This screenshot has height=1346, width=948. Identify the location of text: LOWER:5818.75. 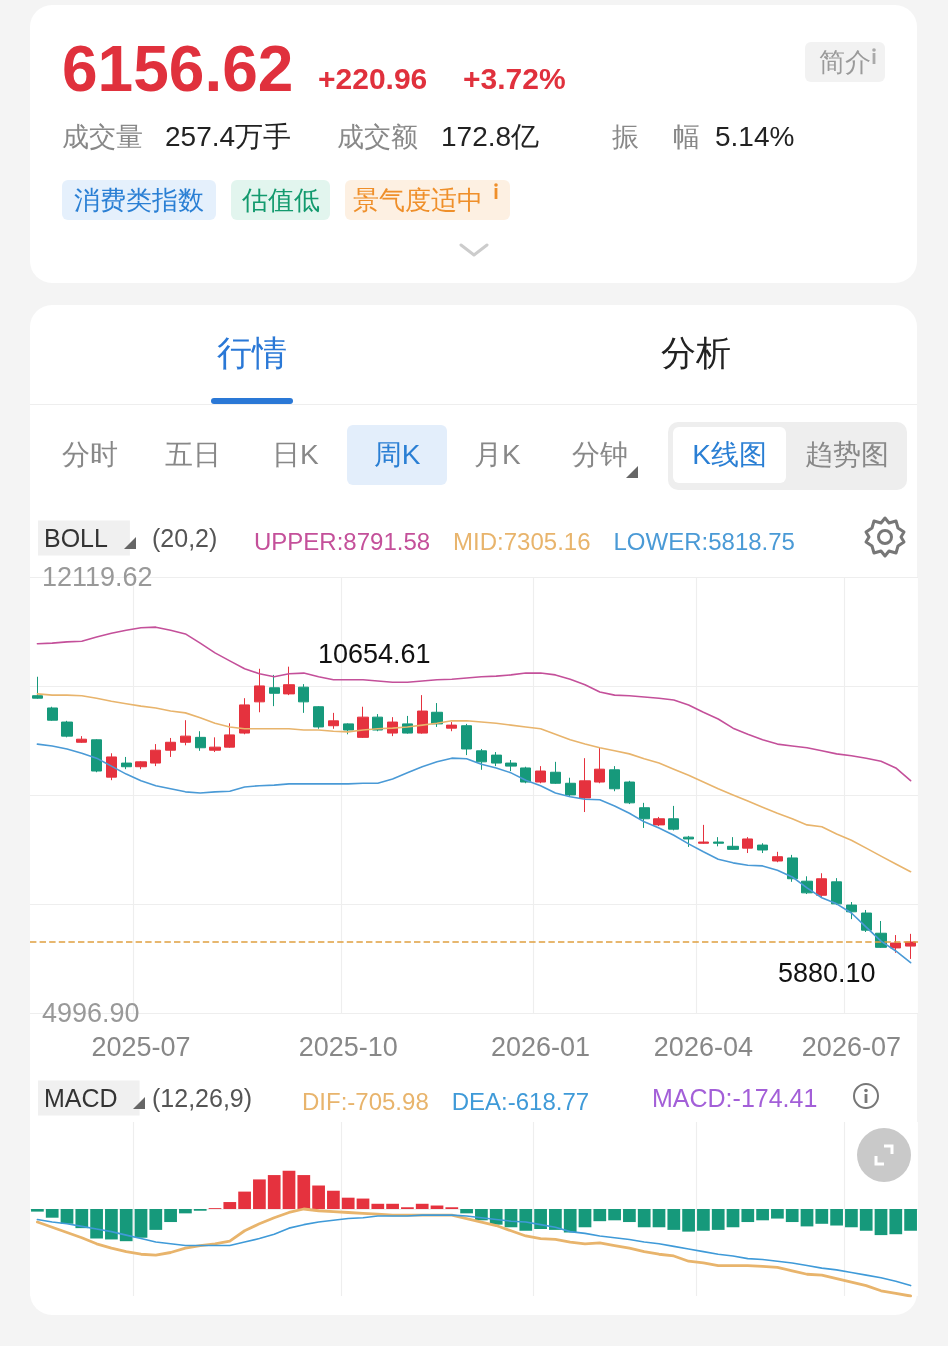
(704, 541).